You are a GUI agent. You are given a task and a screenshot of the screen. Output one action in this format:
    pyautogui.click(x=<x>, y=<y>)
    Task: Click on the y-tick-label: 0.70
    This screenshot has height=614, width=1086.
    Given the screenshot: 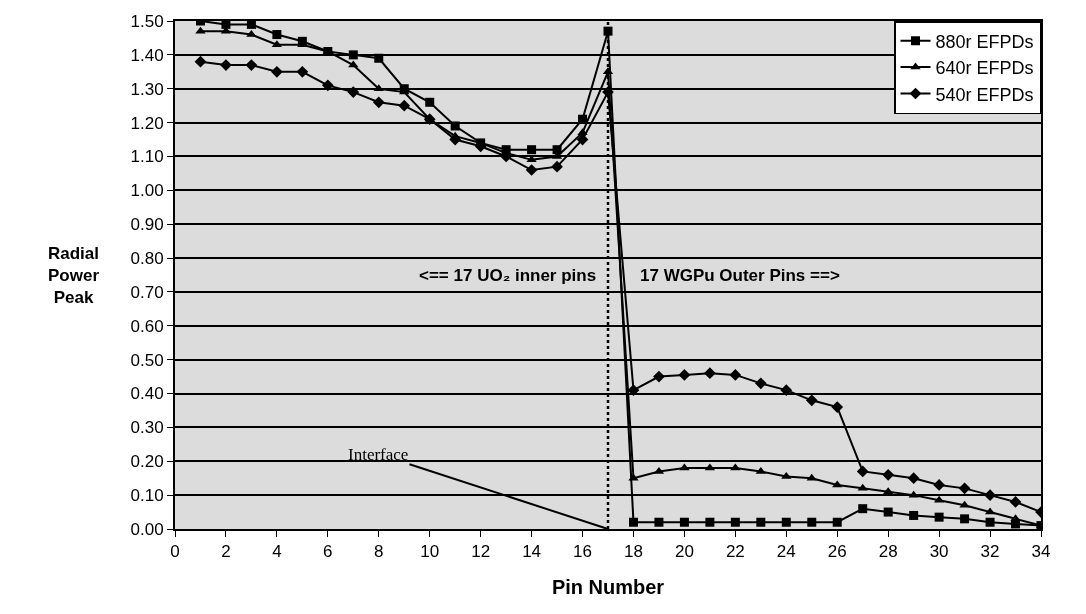 What is the action you would take?
    pyautogui.click(x=147, y=292)
    